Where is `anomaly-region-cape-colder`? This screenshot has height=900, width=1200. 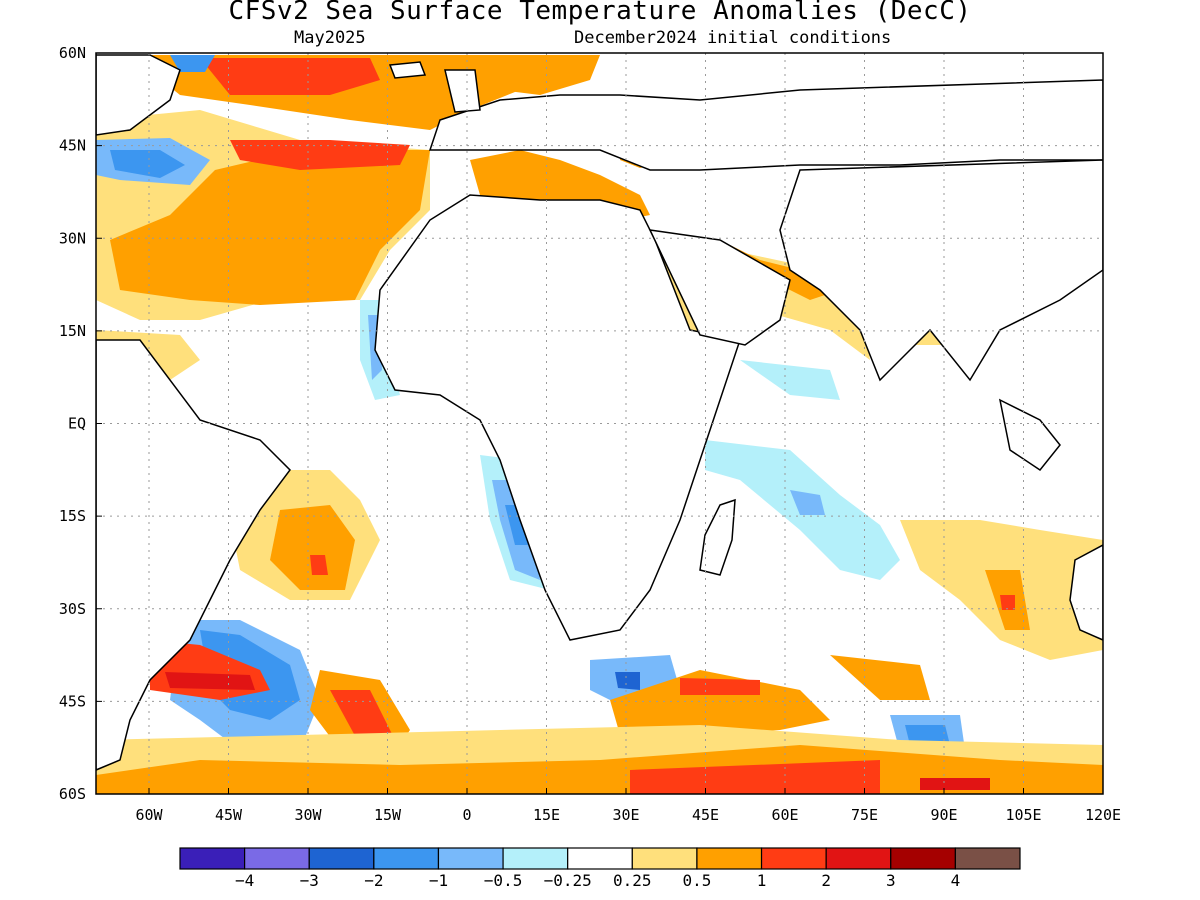
anomaly-region-cape-colder is located at coordinates (627, 681).